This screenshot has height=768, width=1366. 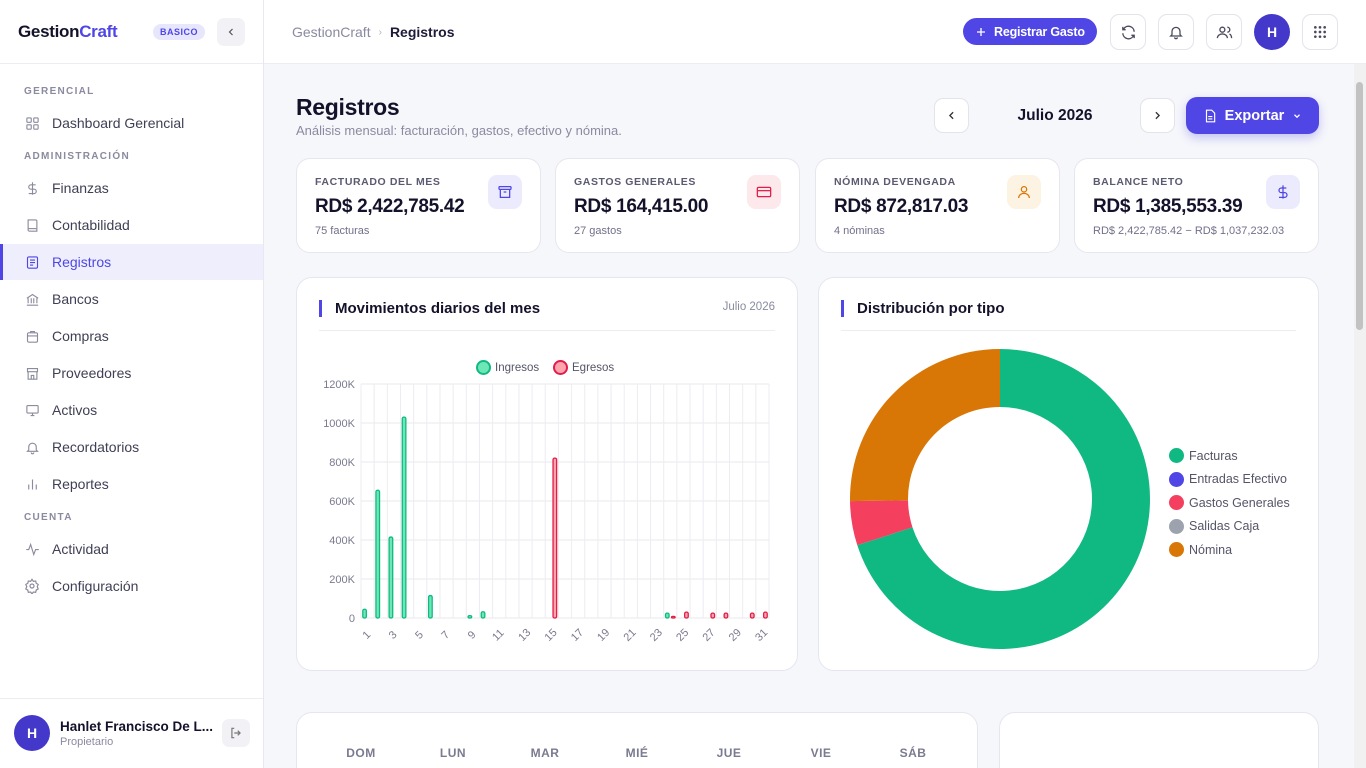 What do you see at coordinates (1003, 499) in the screenshot?
I see `donut-slice-facturas` at bounding box center [1003, 499].